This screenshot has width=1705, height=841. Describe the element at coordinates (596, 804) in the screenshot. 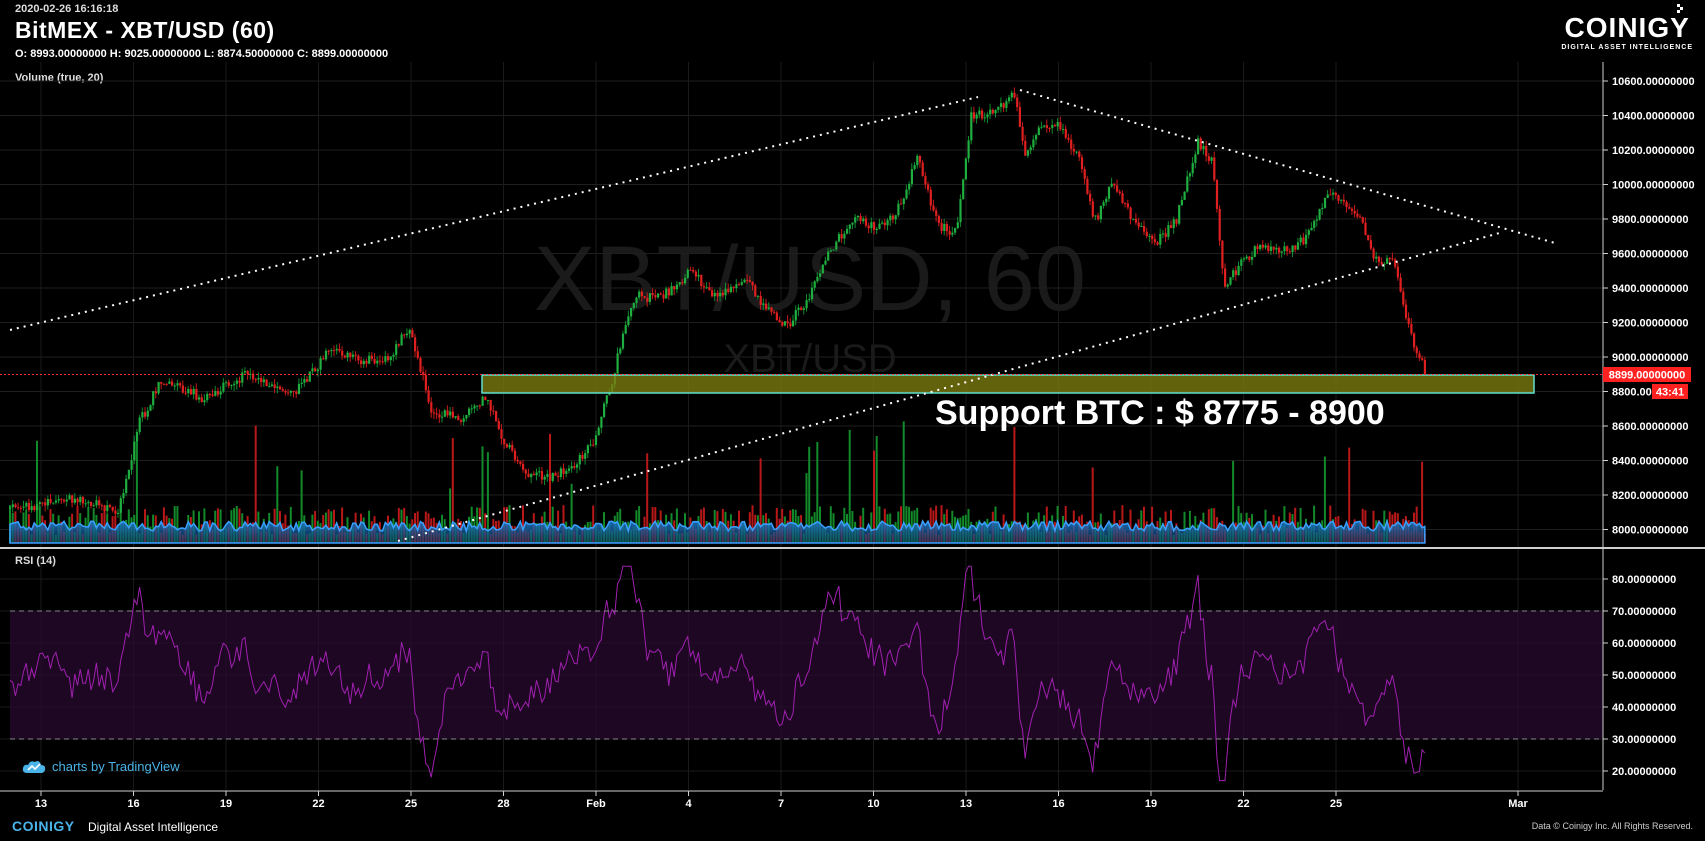

I see `time-tick-label: Feb` at that location.